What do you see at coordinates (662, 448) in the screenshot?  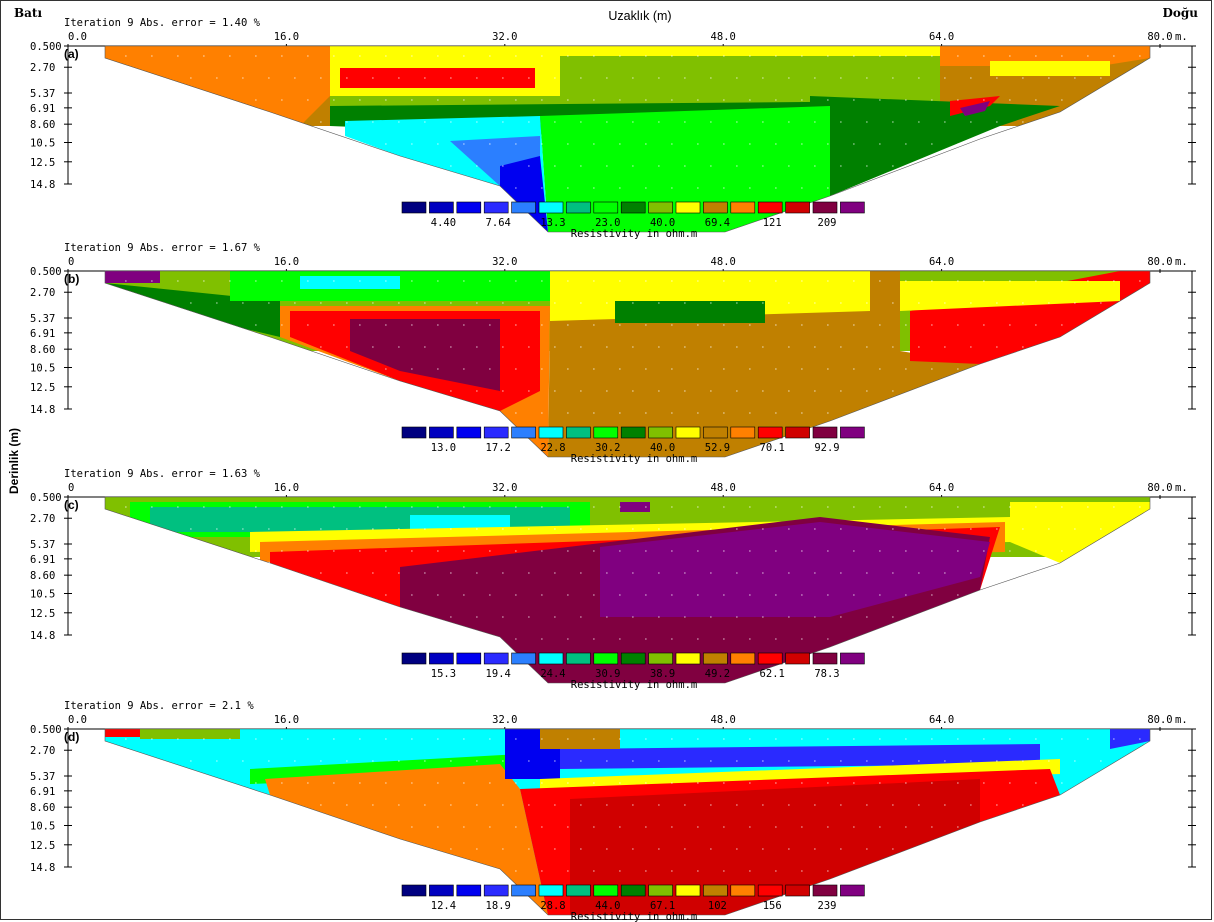 I see `legend-value: 40.0` at bounding box center [662, 448].